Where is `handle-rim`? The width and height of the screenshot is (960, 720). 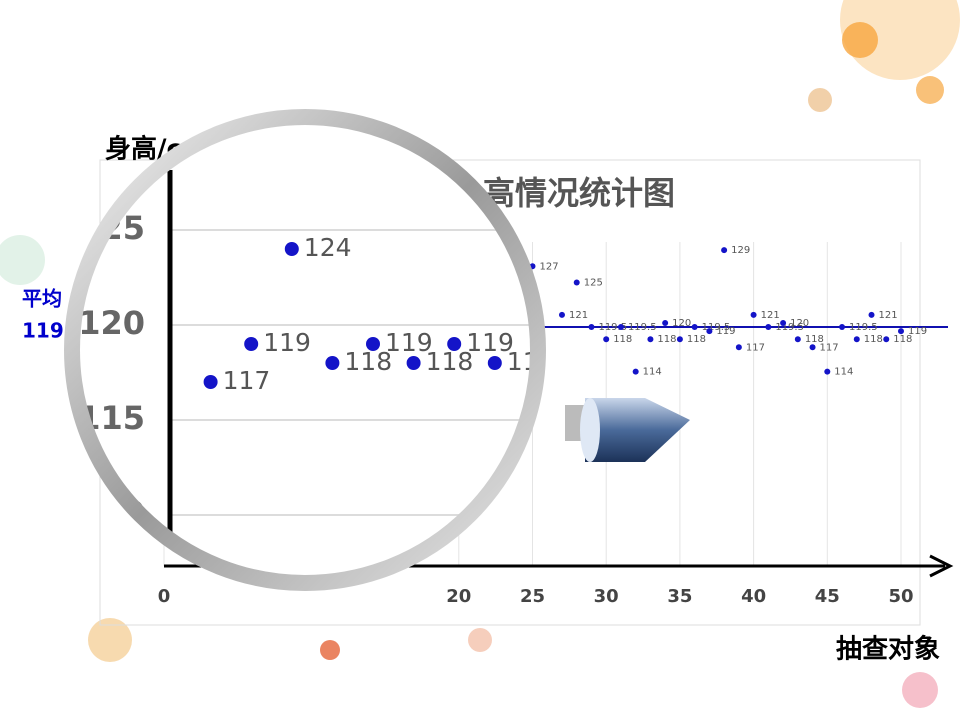 handle-rim is located at coordinates (590, 430).